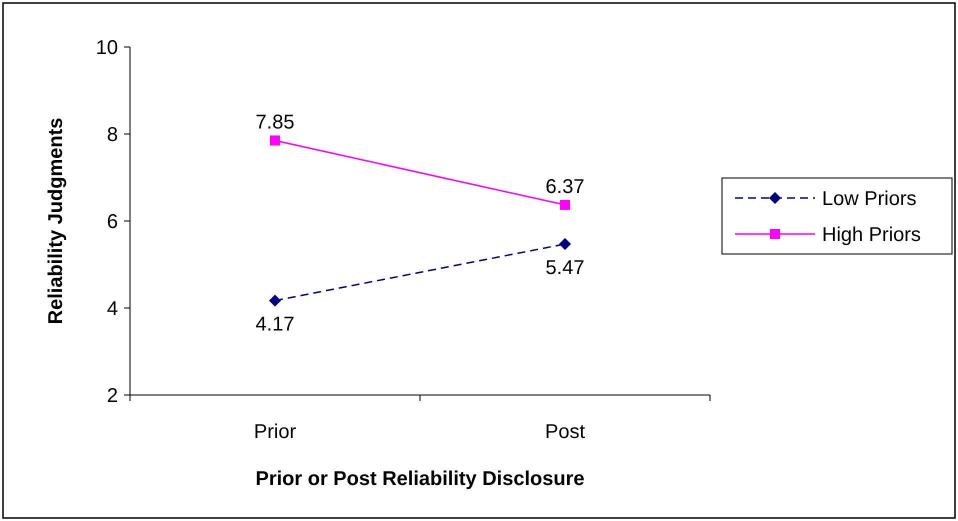 The height and width of the screenshot is (521, 958). What do you see at coordinates (871, 235) in the screenshot?
I see `legend-label: High Priors` at bounding box center [871, 235].